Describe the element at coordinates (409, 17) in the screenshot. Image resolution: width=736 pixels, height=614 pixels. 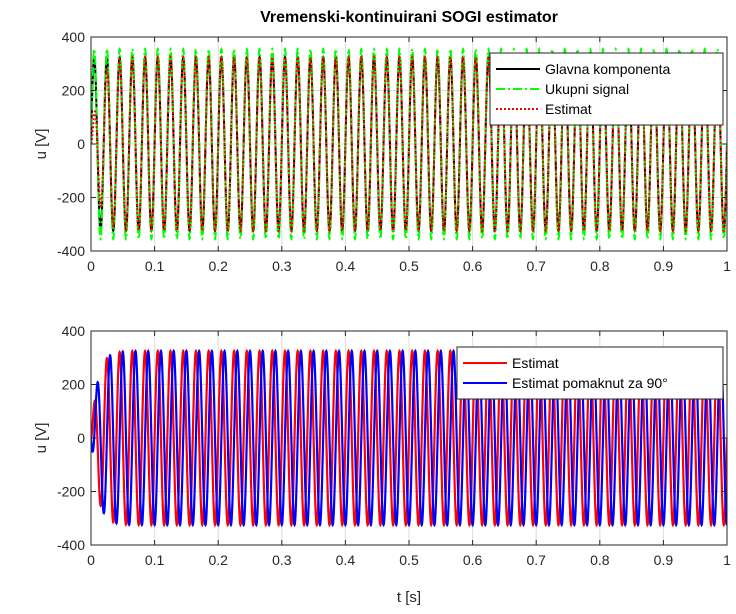
I see `chart-title: Vremenski-kontinuirani SOGI estimator` at that location.